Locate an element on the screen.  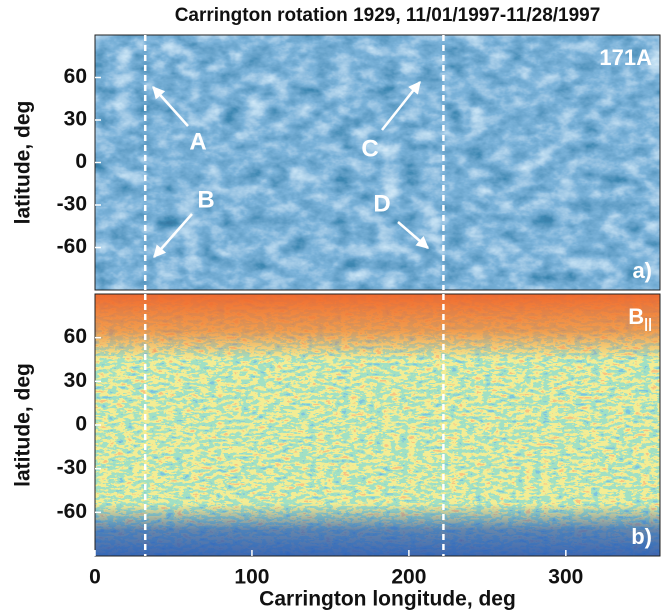
panel-tag: a) is located at coordinates (642, 270).